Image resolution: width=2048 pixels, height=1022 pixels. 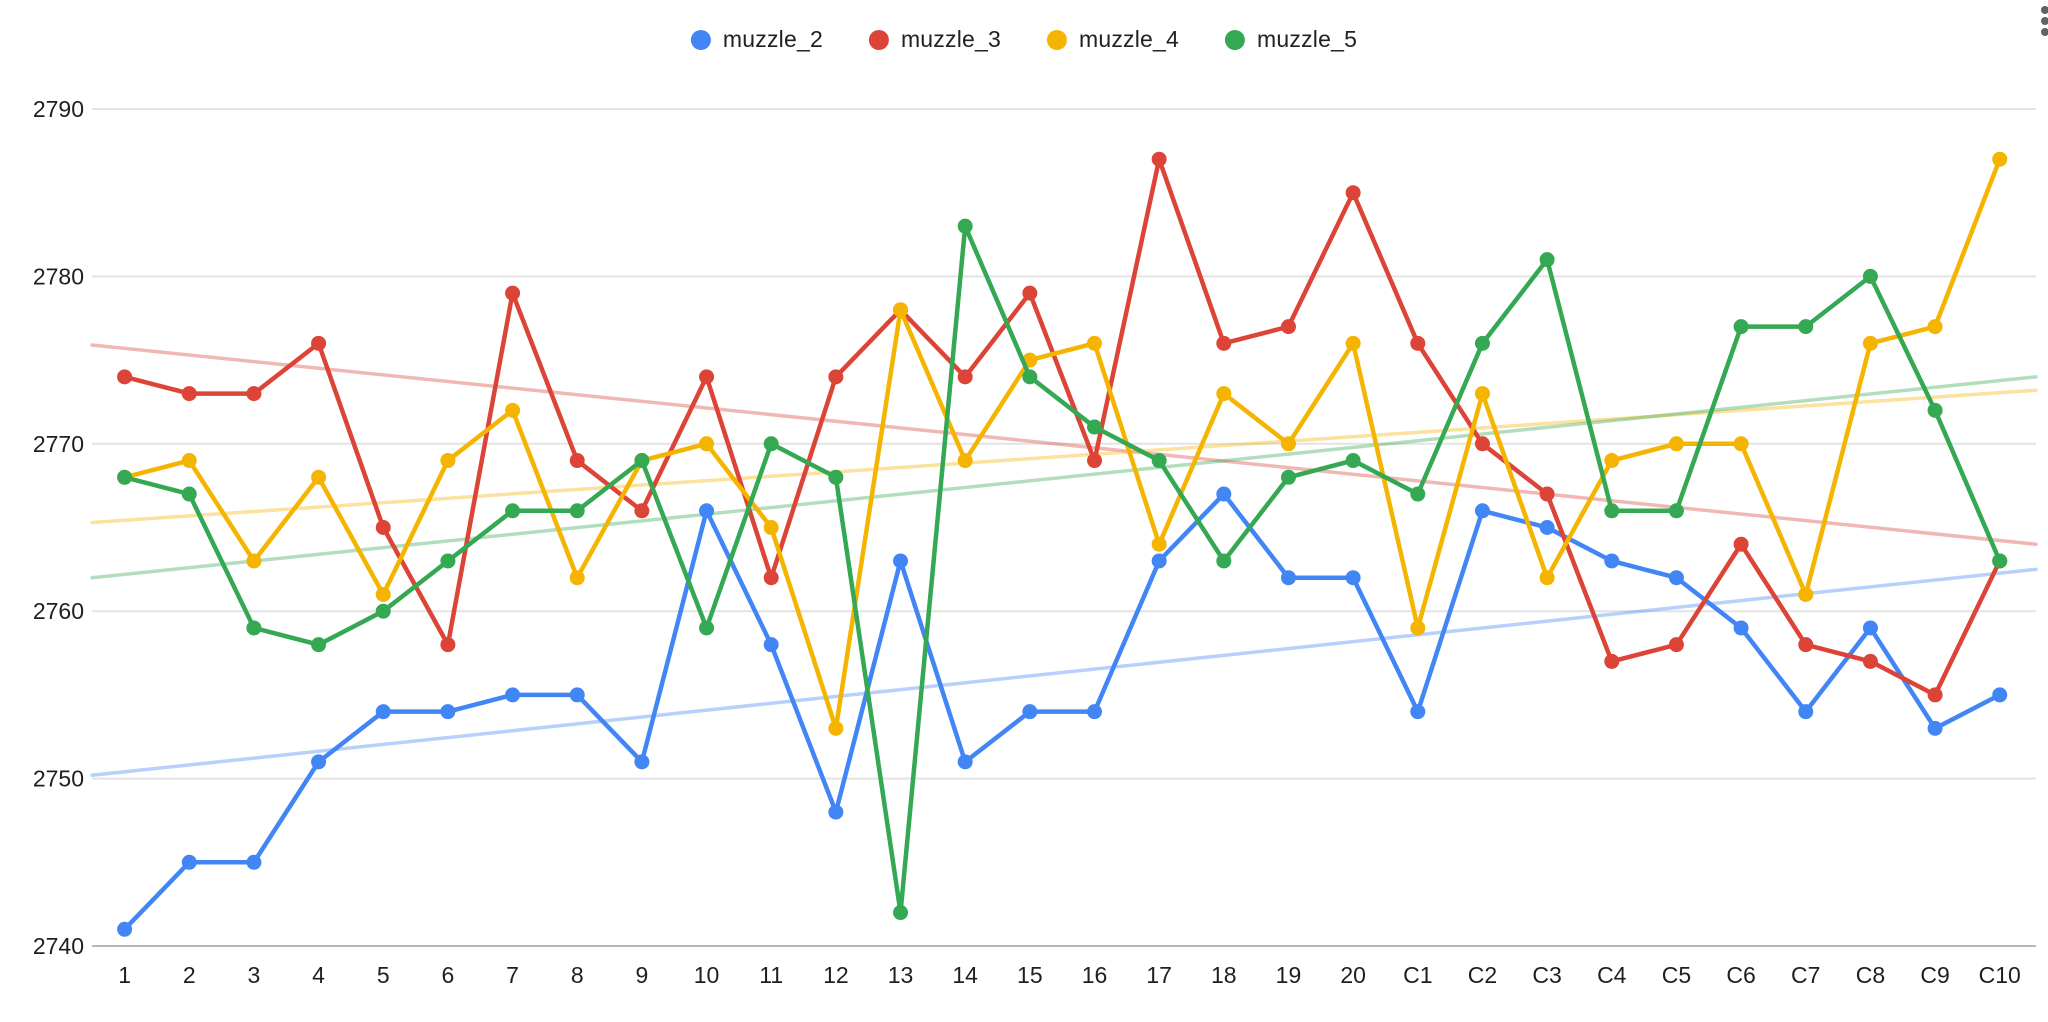 I want to click on legend-item-muzzle_2: muzzle_2, so click(x=756, y=39).